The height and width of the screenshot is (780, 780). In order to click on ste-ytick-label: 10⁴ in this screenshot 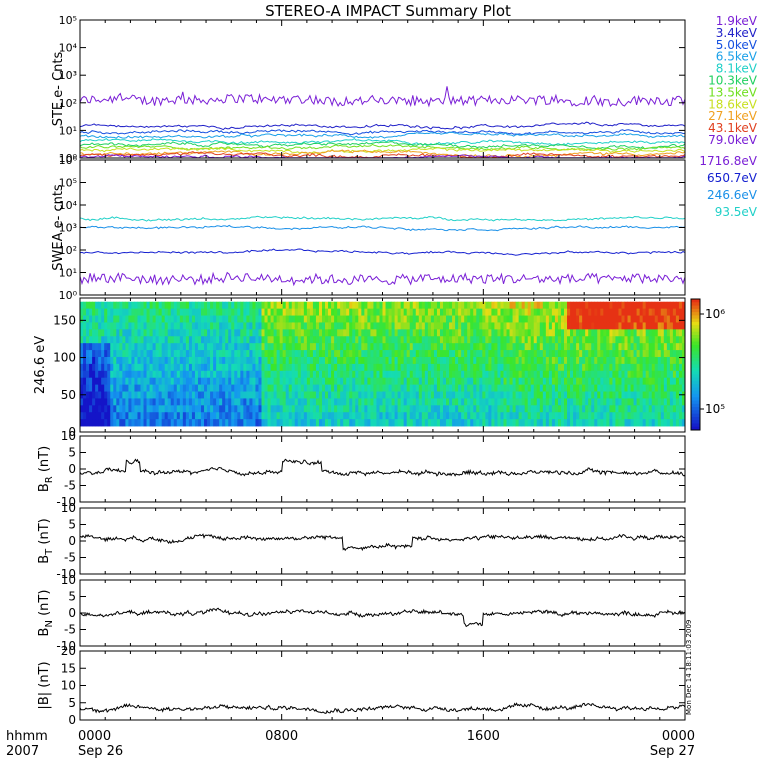, I will do `click(68, 48)`.